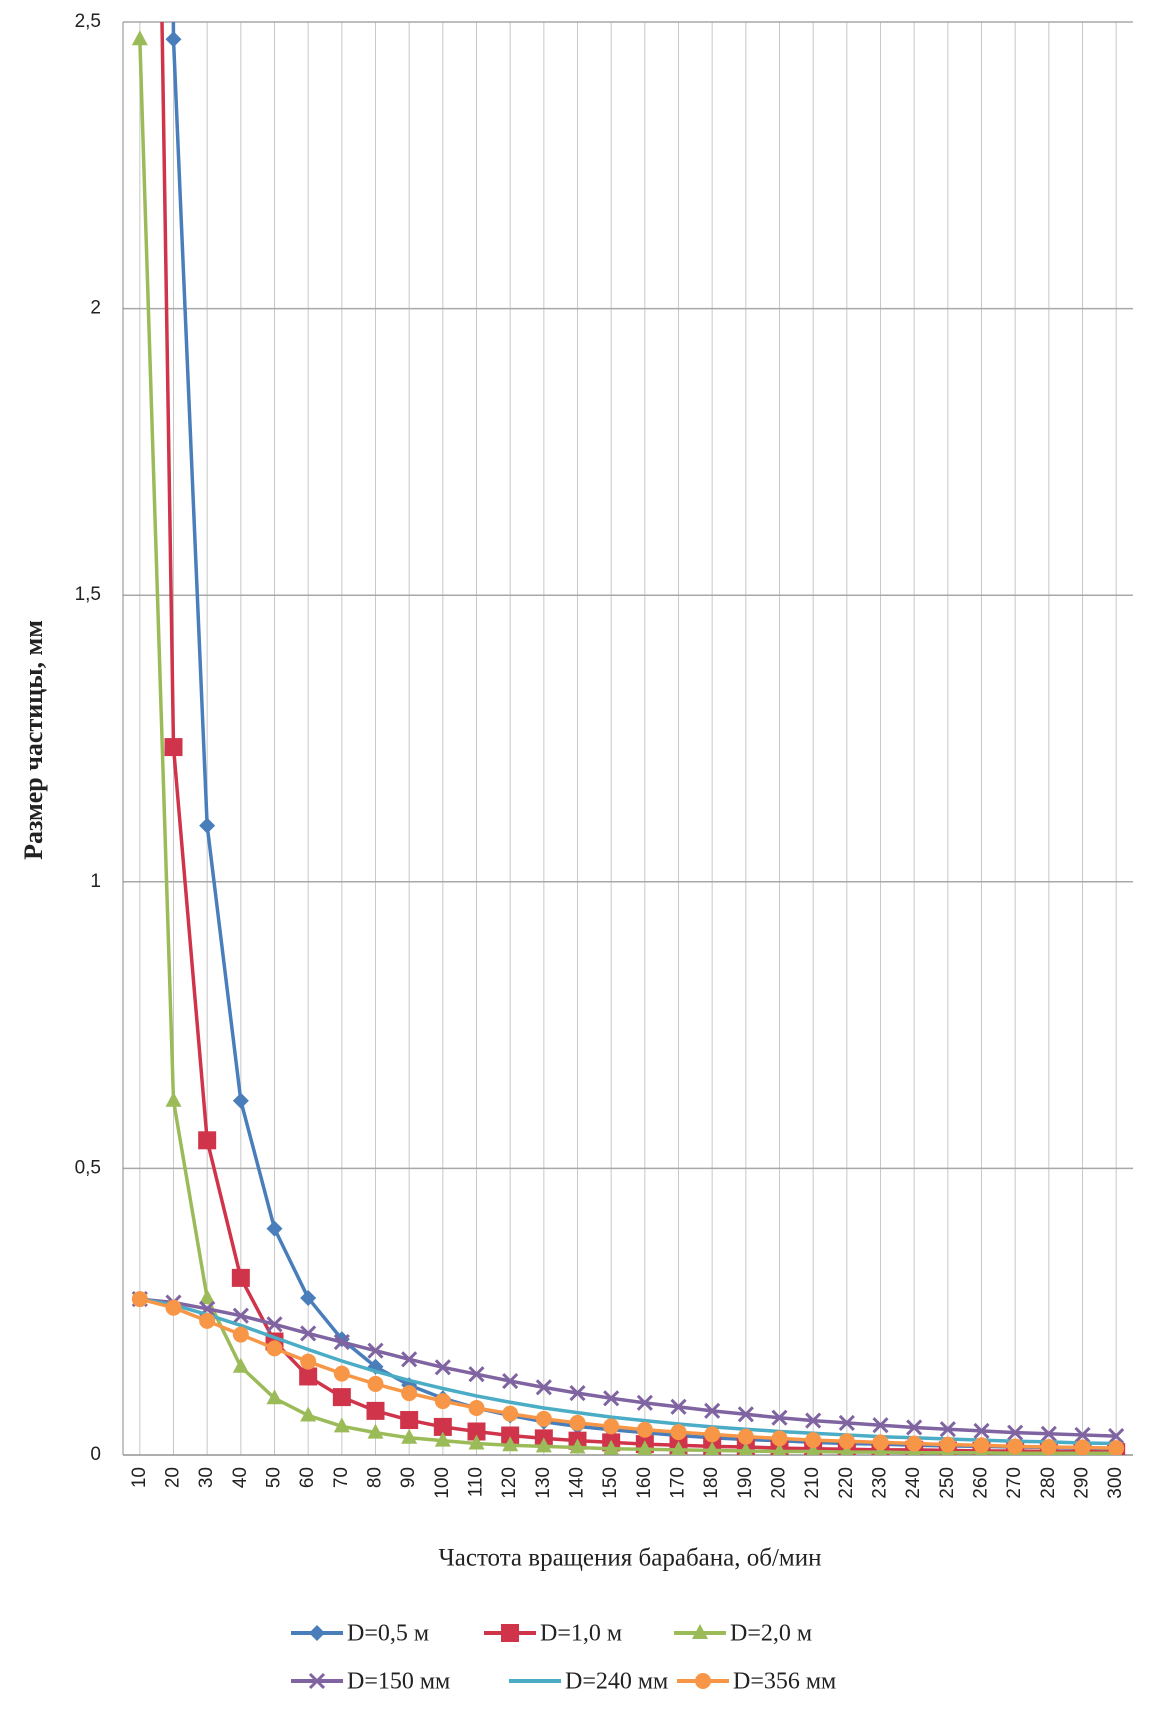  What do you see at coordinates (509, 1483) in the screenshot?
I see `x-tick-label: 120` at bounding box center [509, 1483].